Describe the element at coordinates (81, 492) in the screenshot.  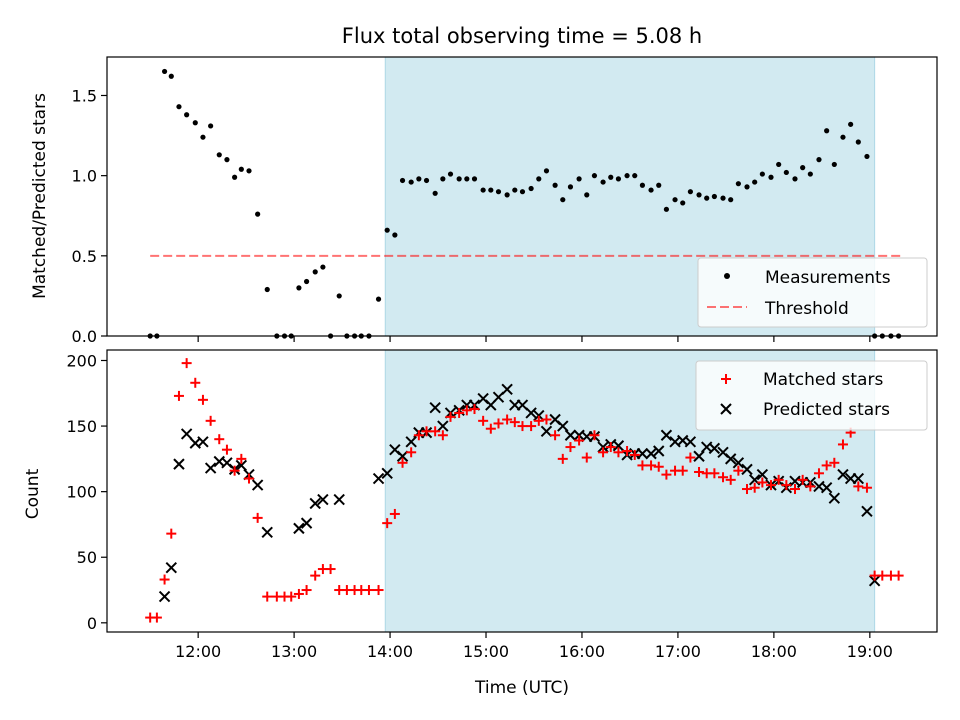
I see `y-tick-label: 100` at that location.